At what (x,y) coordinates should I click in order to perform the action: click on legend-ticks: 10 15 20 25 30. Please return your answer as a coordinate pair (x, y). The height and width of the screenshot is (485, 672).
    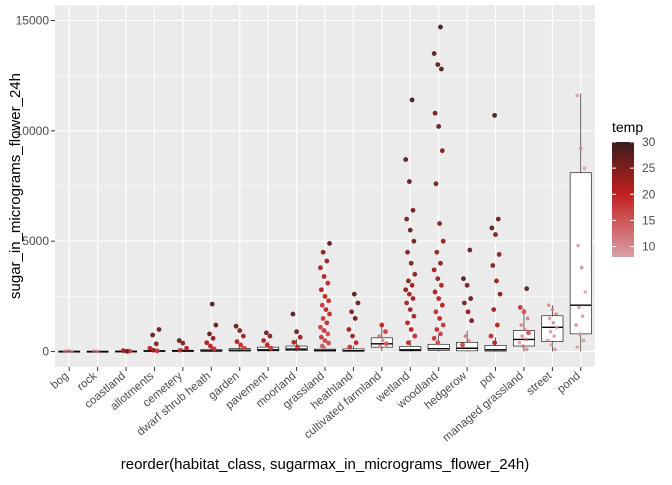
    Looking at the image, I should click on (634, 194).